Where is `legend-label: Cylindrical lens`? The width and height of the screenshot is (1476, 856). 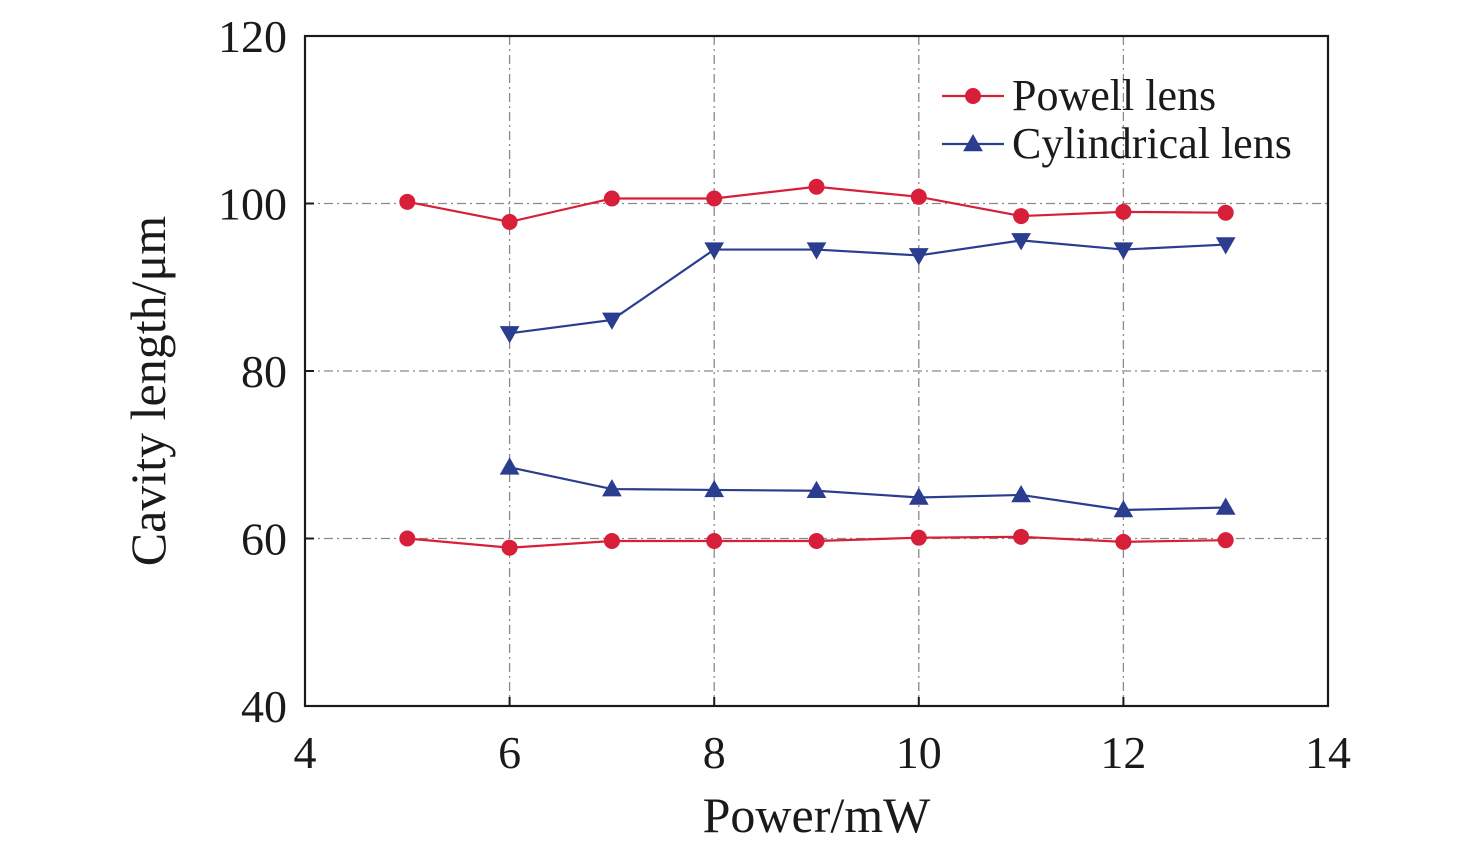
legend-label: Cylindrical lens is located at coordinates (1152, 143).